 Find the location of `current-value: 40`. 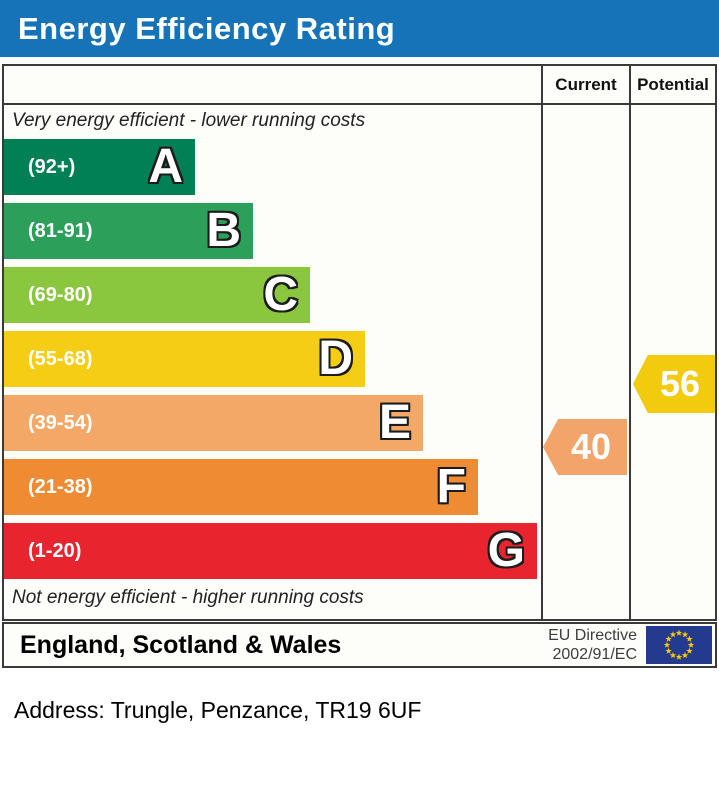

current-value: 40 is located at coordinates (591, 446).